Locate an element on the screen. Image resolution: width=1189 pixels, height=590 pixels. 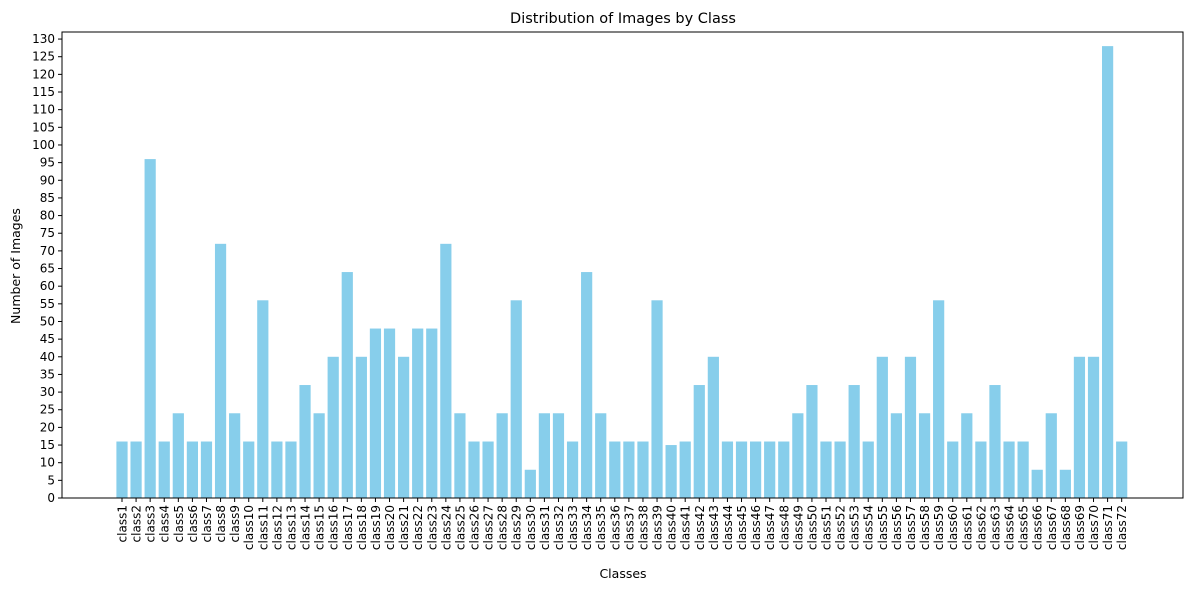
x-tick-label: class65 is located at coordinates (1024, 527).